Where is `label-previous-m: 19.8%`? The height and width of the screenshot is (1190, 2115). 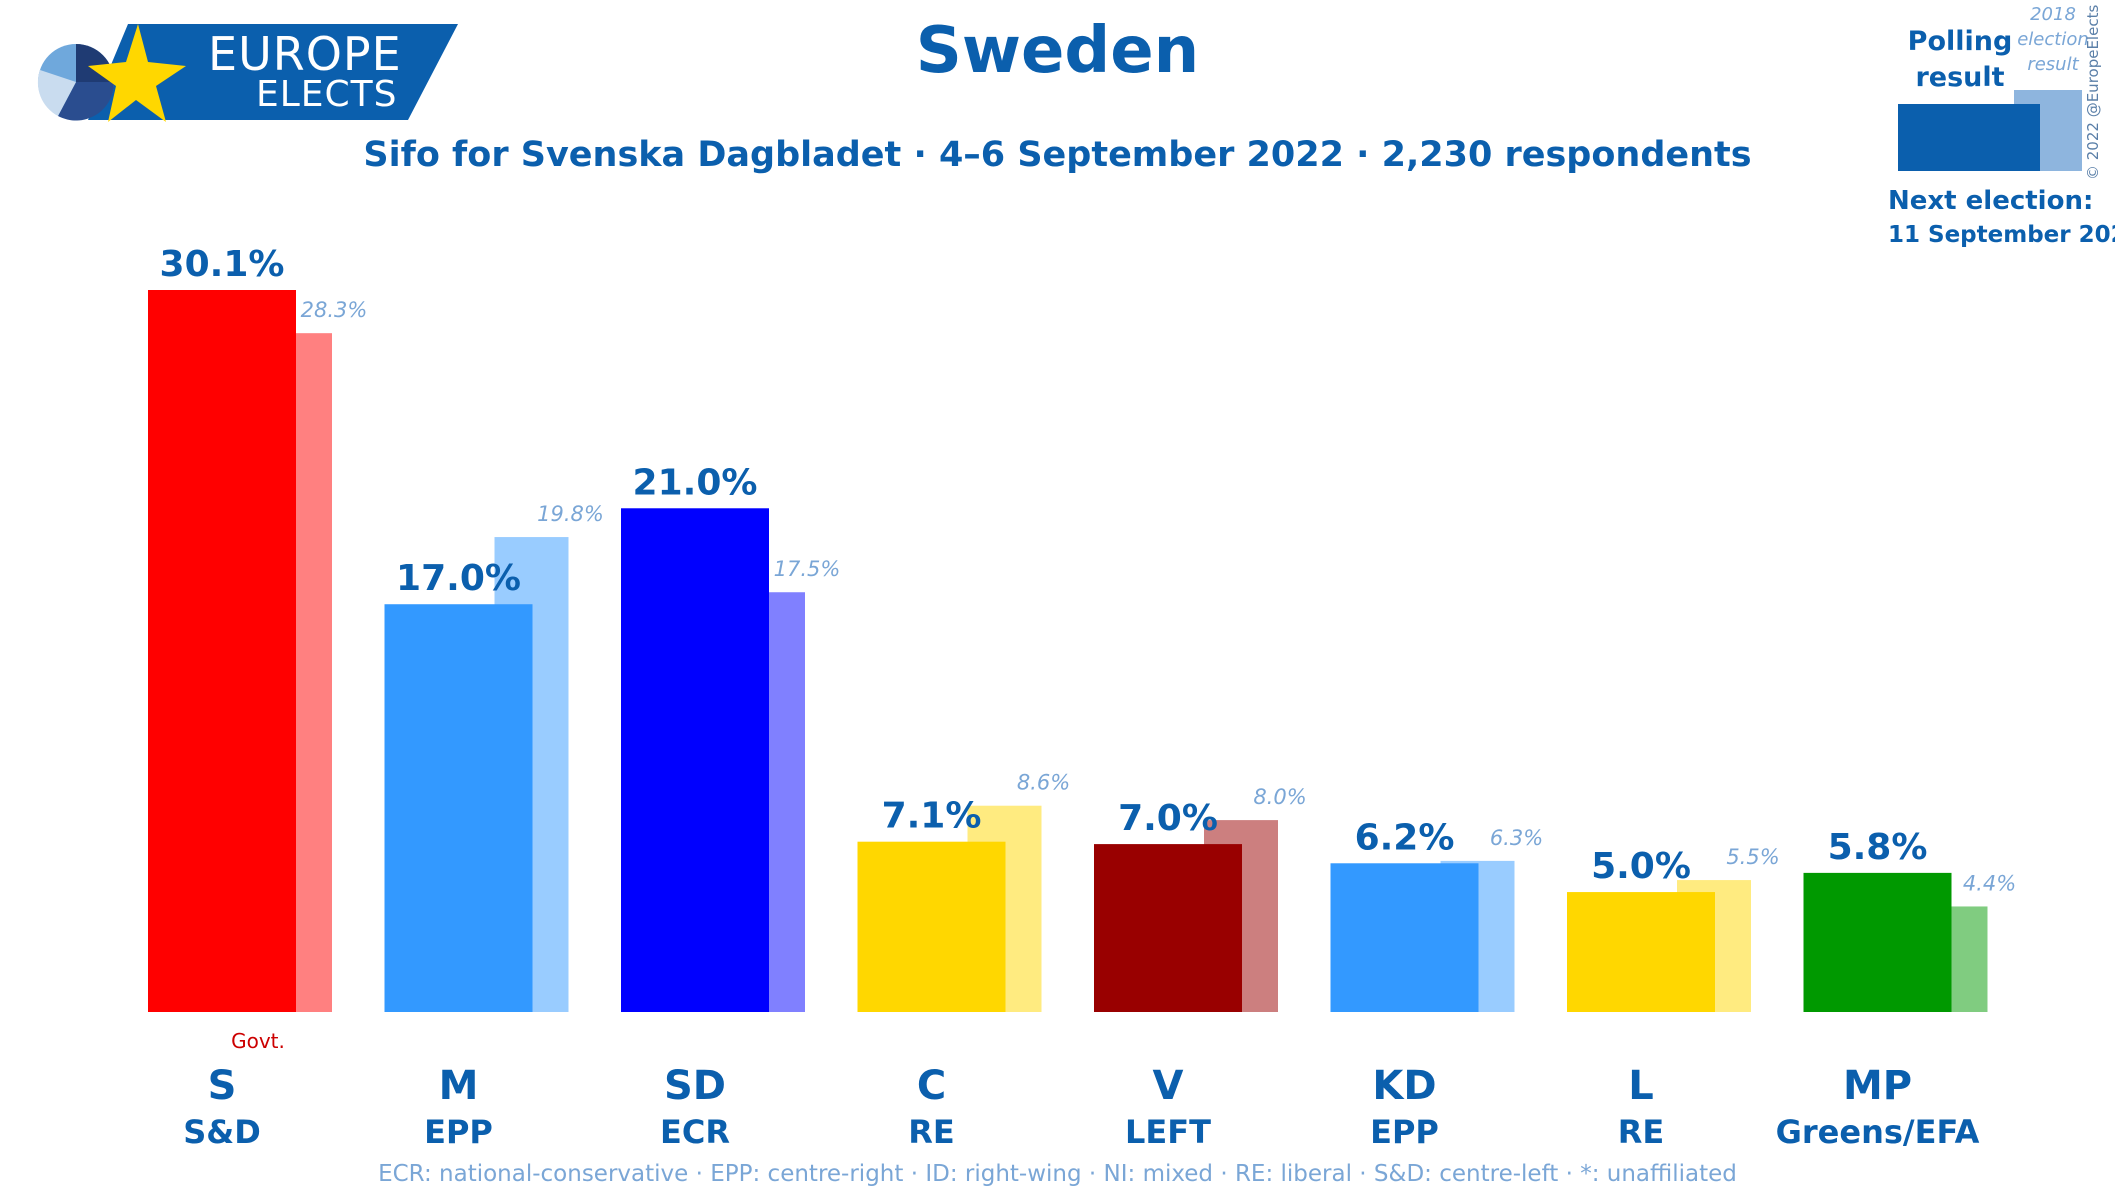
label-previous-m: 19.8% is located at coordinates (570, 514).